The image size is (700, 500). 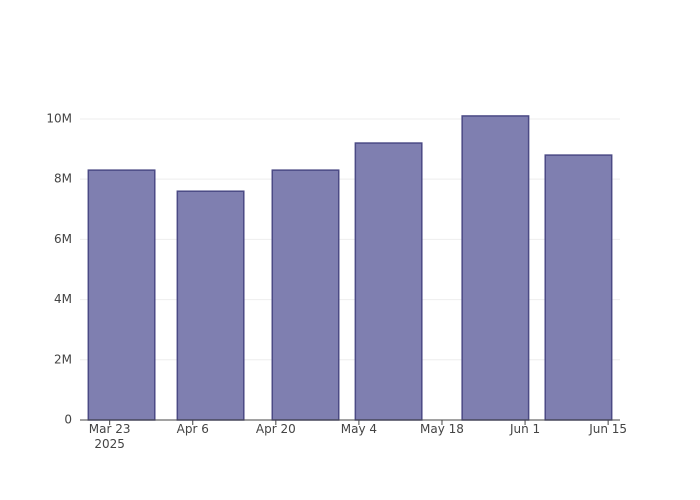 I want to click on x-tick-label: Mar 23 2025, so click(x=109, y=436).